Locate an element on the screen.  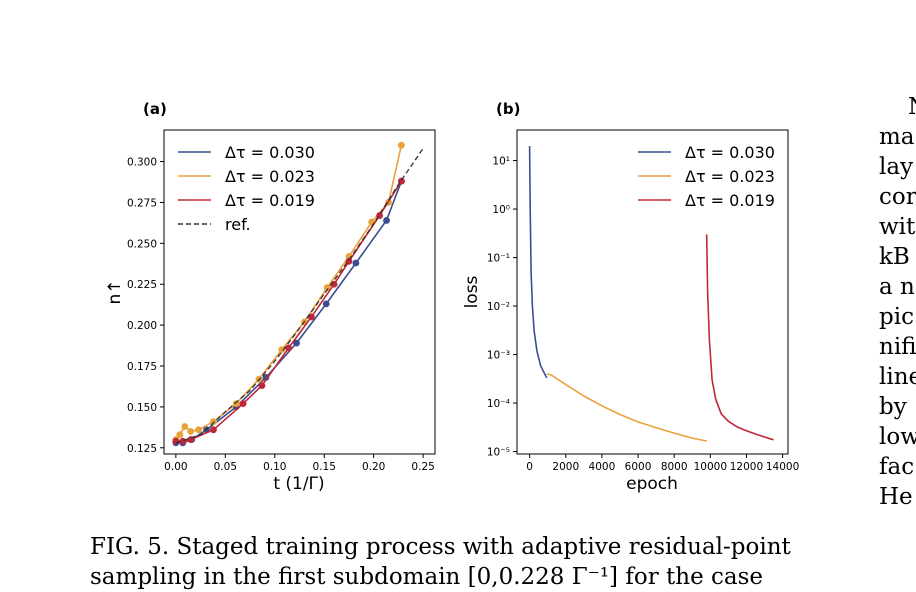
panel-b-ylabel: loss is located at coordinates (472, 291).